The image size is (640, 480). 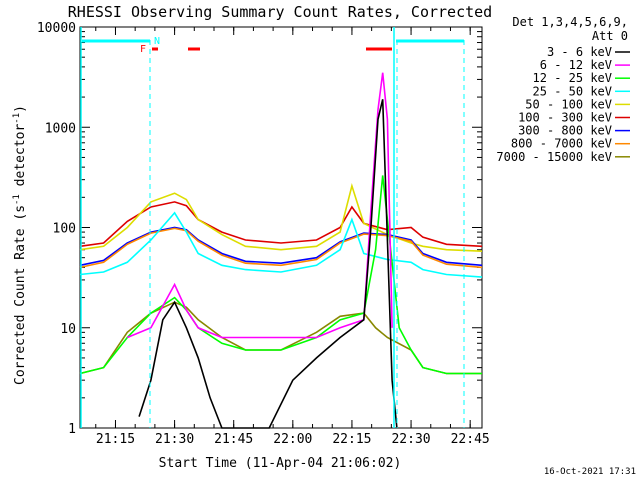 What do you see at coordinates (20, 295) in the screenshot?
I see `y-axis-label-start: Corrected Count Rate (s` at bounding box center [20, 295].